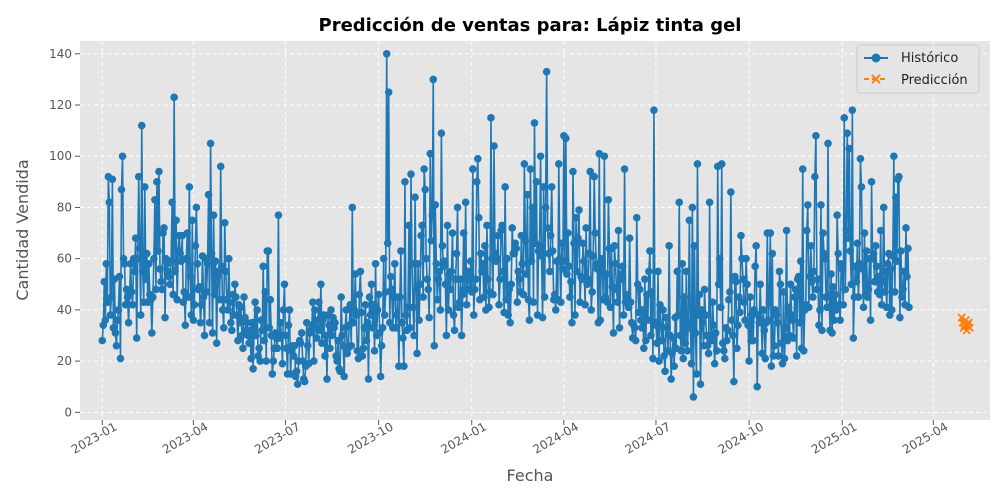  I want to click on x-tick-label: 2025-01, so click(834, 437).